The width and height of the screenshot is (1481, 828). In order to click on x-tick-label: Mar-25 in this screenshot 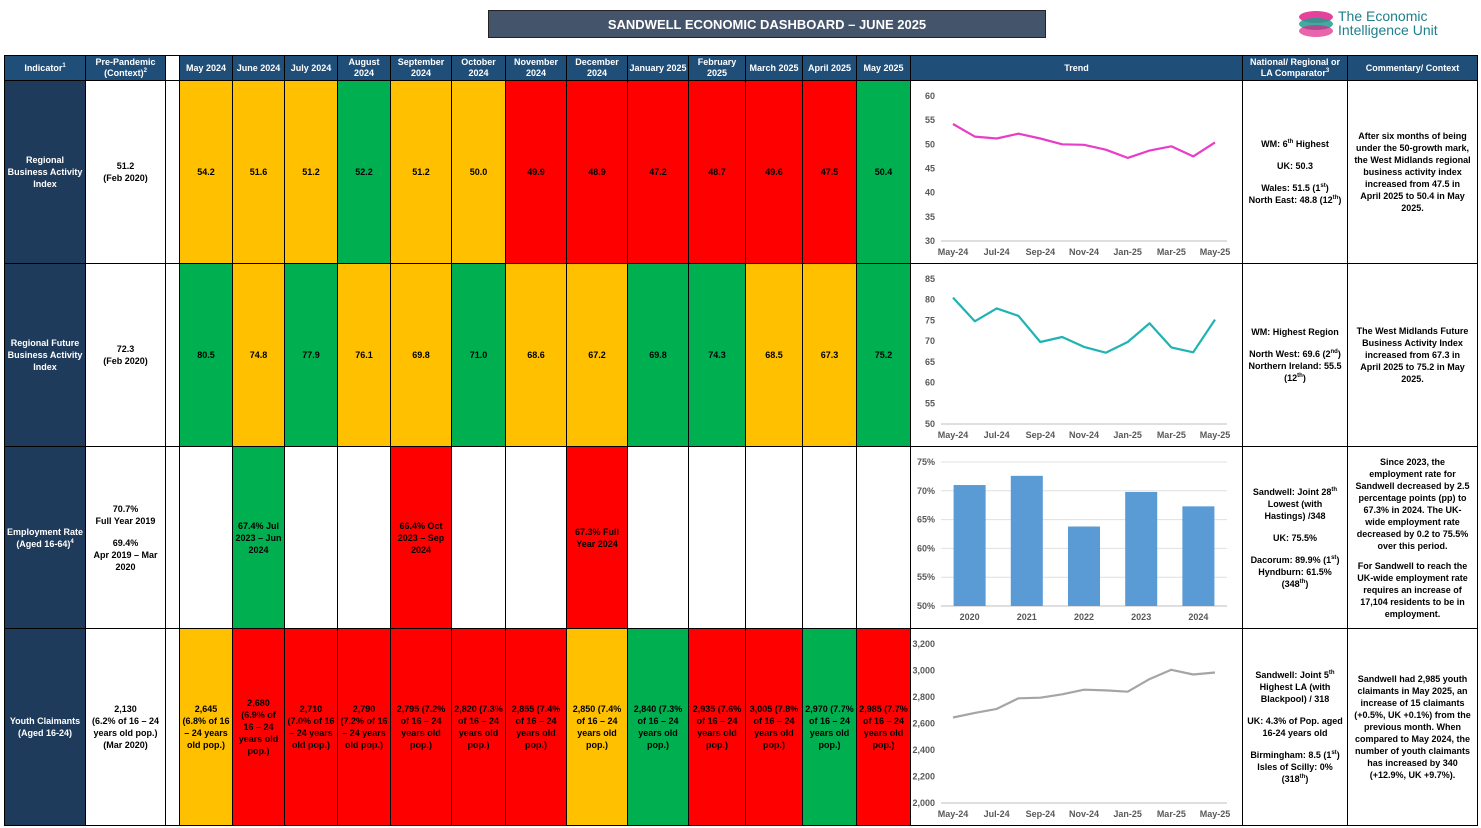, I will do `click(1171, 252)`.